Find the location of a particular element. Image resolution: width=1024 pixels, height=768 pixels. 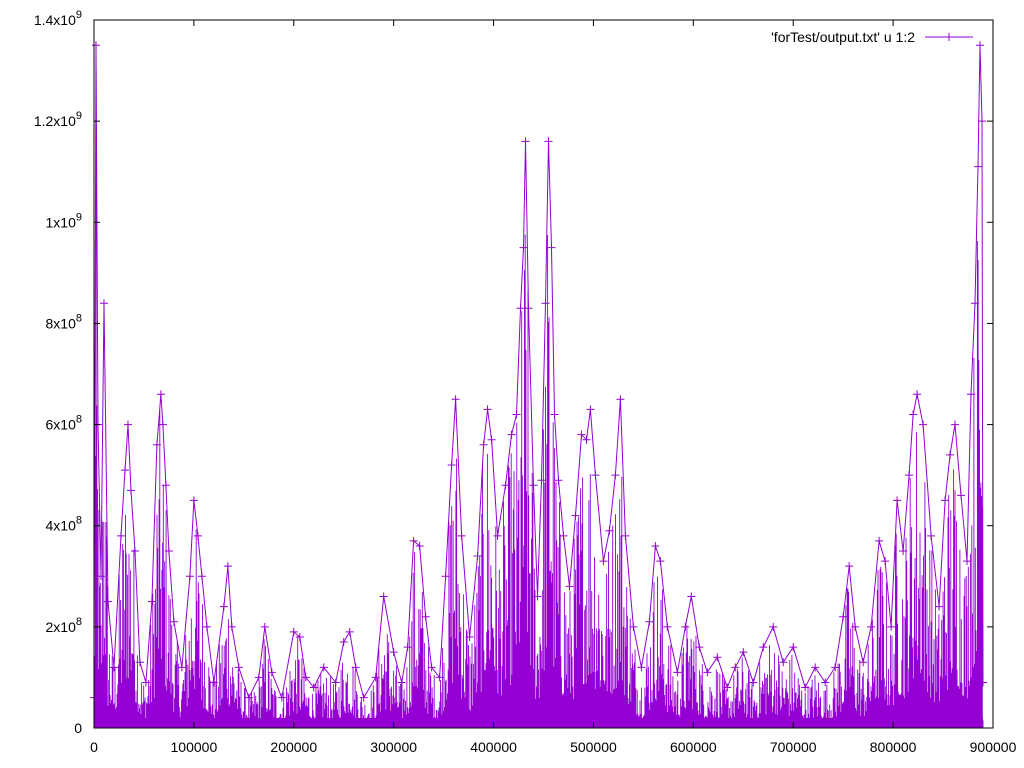

x-tick-label: 0 is located at coordinates (94, 747).